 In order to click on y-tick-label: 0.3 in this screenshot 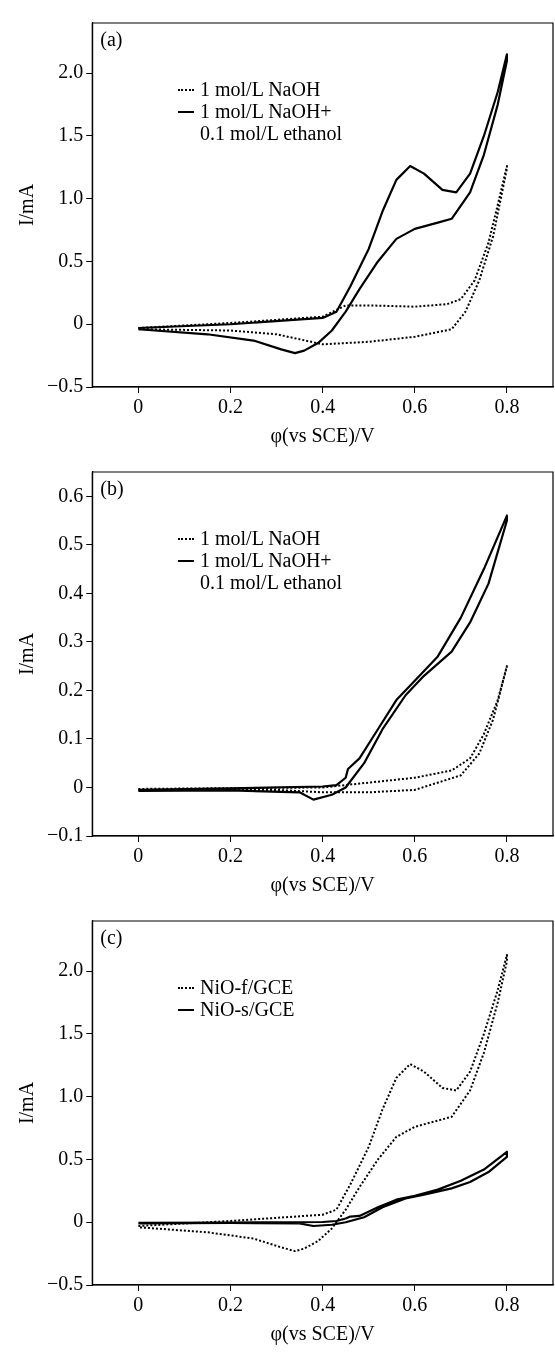, I will do `click(71, 640)`.